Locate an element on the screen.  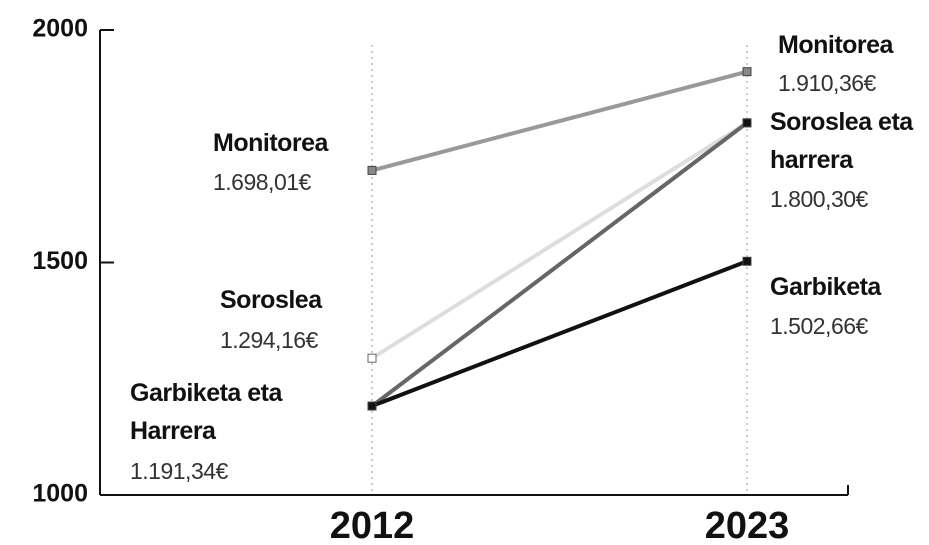
y-tick-label: 2000 is located at coordinates (60, 29).